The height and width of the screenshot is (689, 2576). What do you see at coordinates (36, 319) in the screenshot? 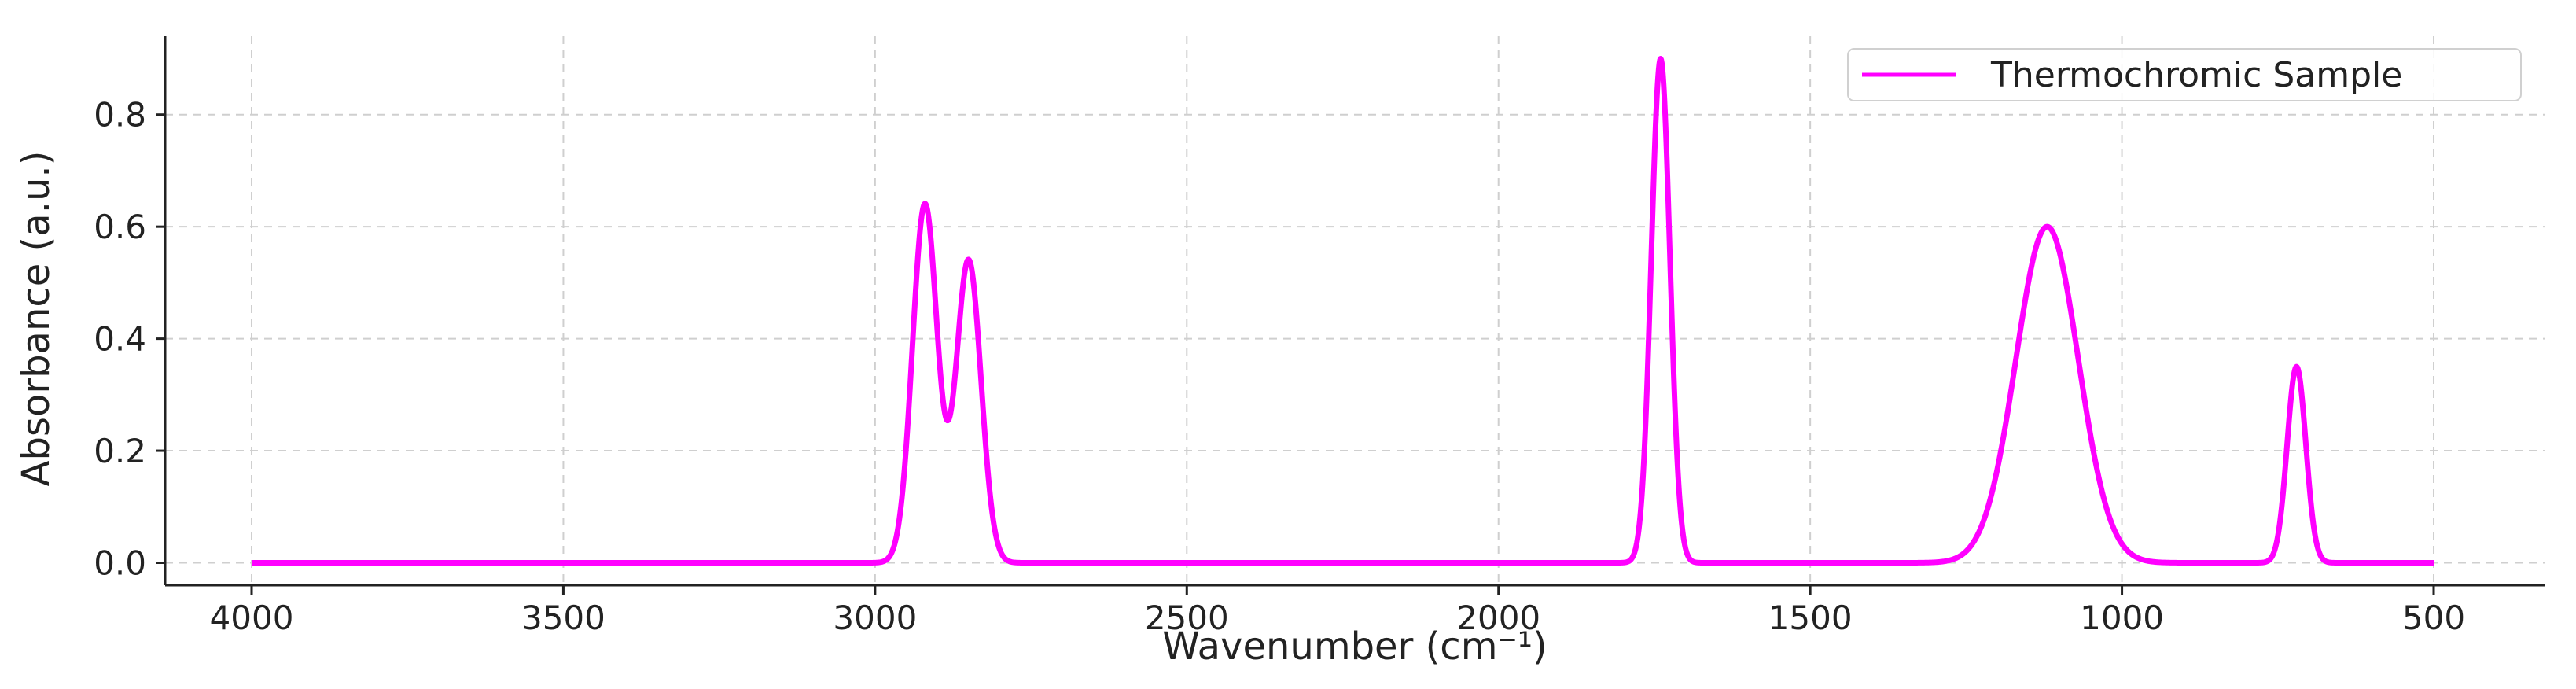
I see `y-axis-label: Absorbance (a.u.)` at bounding box center [36, 319].